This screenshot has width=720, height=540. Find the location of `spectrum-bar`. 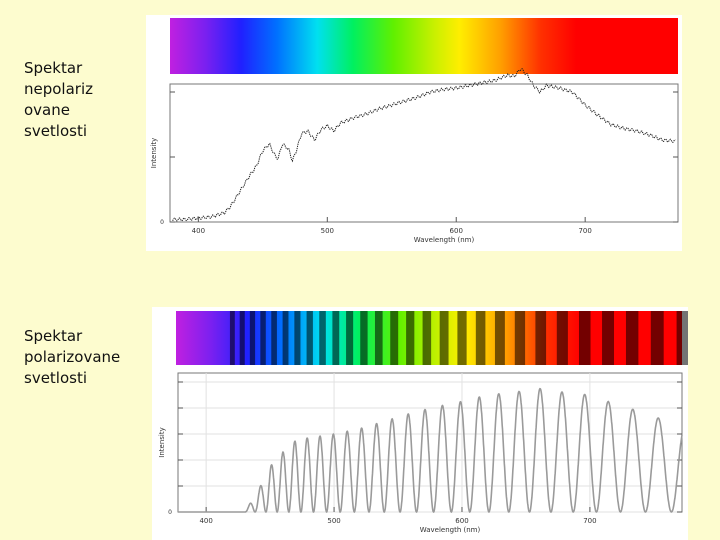

spectrum-bar is located at coordinates (424, 46).